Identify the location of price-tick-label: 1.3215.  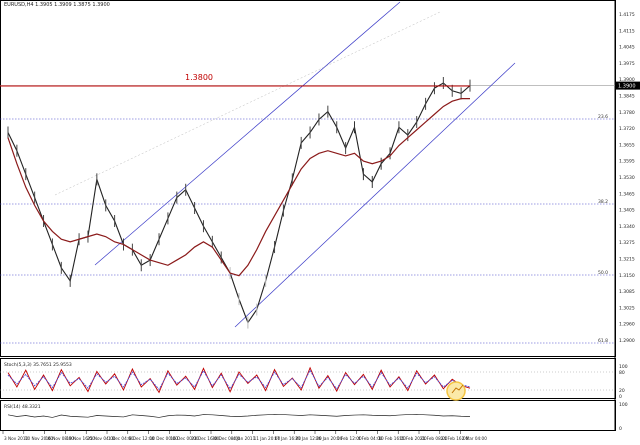
(627, 260).